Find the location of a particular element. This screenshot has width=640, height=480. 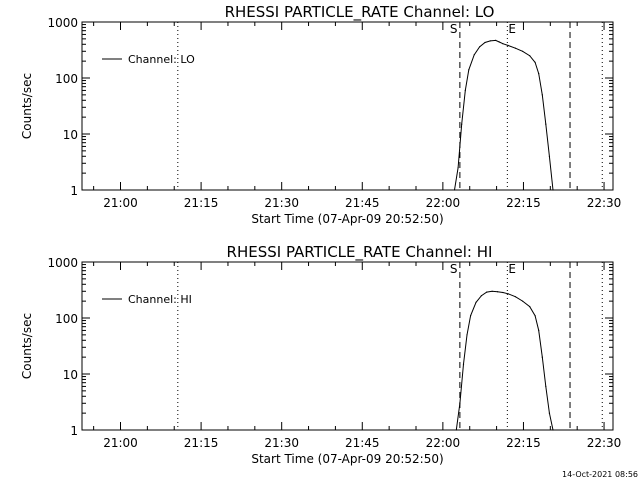

legend-label: Channel: LO is located at coordinates (161, 59).